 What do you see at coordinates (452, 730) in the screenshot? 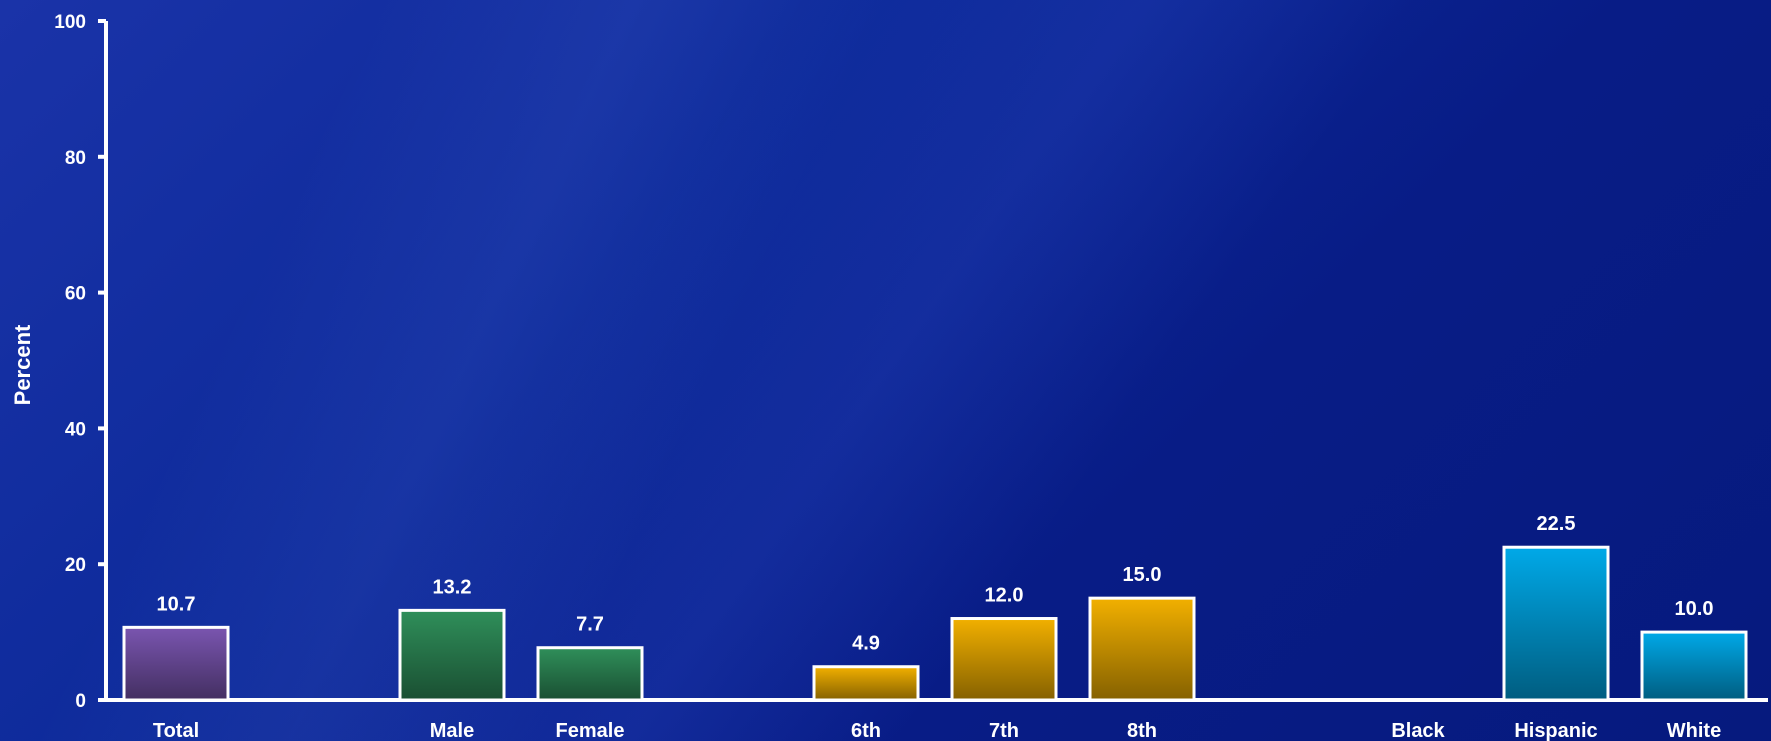
I see `category-label-male: Male` at bounding box center [452, 730].